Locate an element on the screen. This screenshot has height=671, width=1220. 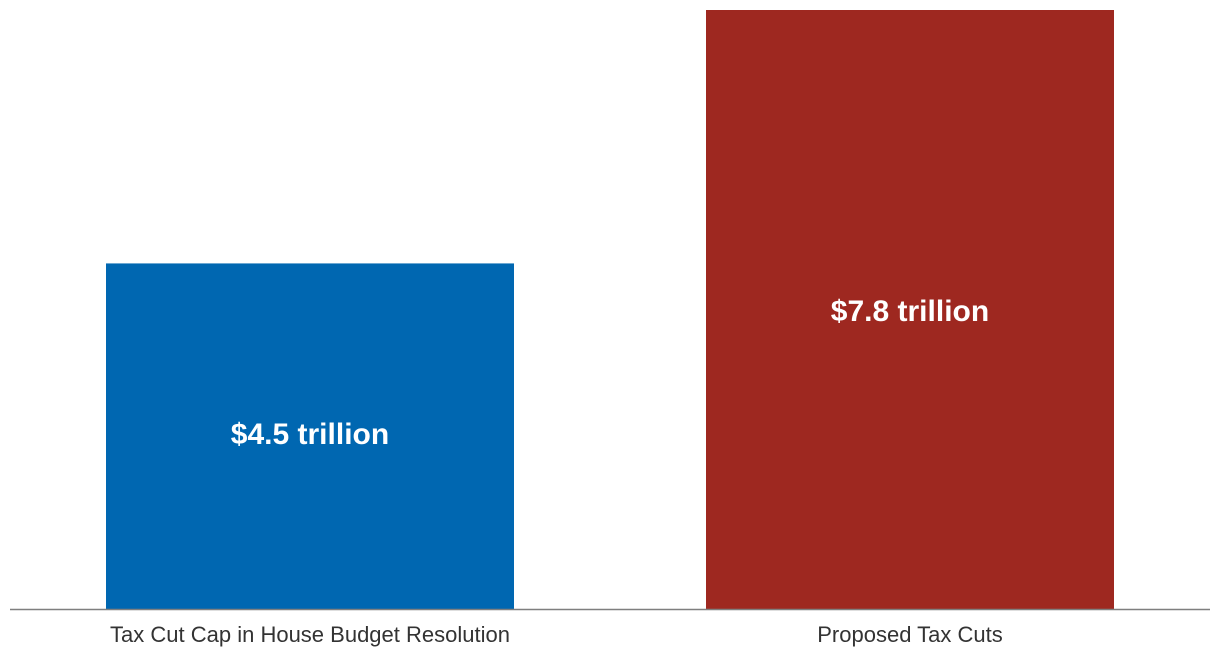
category-label-1: Tax Cut Cap in House Budget Resolution is located at coordinates (310, 634).